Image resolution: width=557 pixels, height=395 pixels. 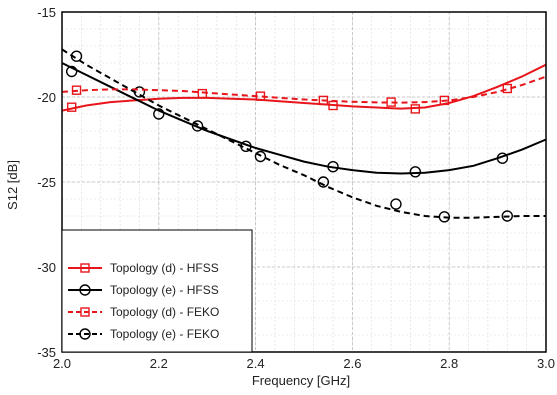 What do you see at coordinates (301, 380) in the screenshot?
I see `x-axis-label: Frequency [GHz]` at bounding box center [301, 380].